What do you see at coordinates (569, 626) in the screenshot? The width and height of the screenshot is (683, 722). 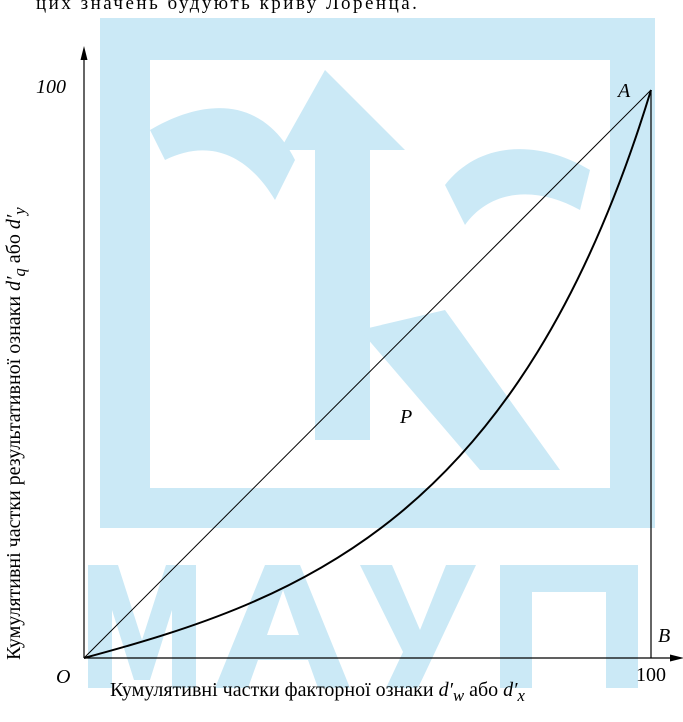 I see `watermark-letter-p` at bounding box center [569, 626].